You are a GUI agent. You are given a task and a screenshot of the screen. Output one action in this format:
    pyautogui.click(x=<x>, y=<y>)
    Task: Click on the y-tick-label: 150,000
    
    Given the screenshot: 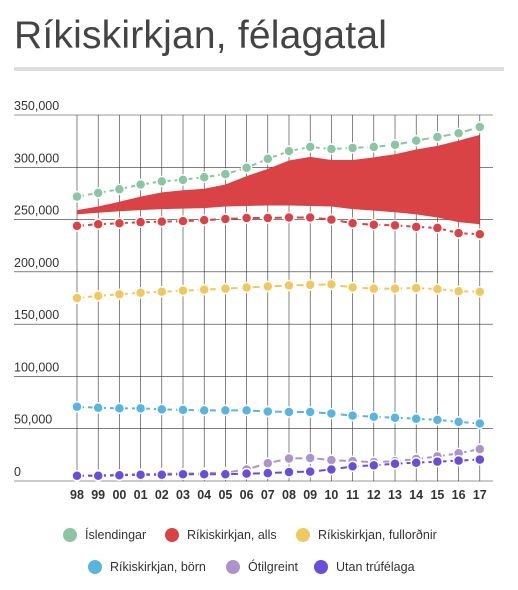 What is the action you would take?
    pyautogui.click(x=36, y=315)
    